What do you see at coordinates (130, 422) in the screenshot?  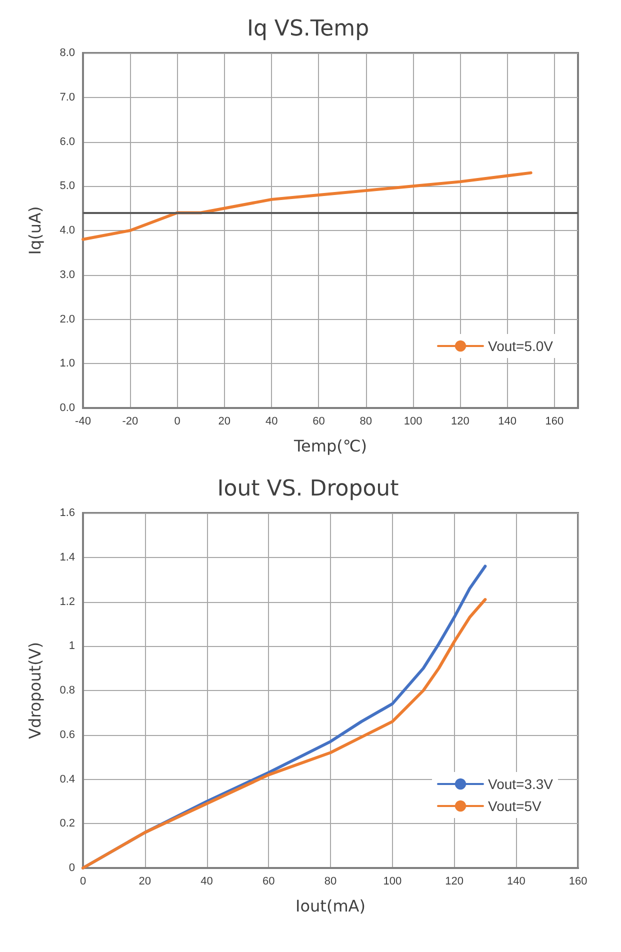 I see `x-tick-label: -20` at bounding box center [130, 422].